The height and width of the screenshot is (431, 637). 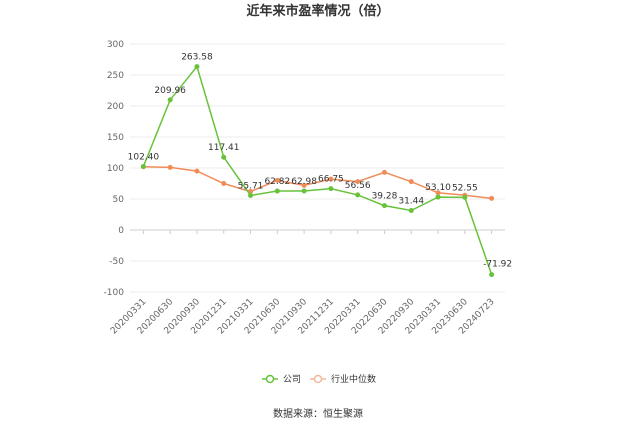 What do you see at coordinates (497, 265) in the screenshot?
I see `data-label-company: -71.92` at bounding box center [497, 265].